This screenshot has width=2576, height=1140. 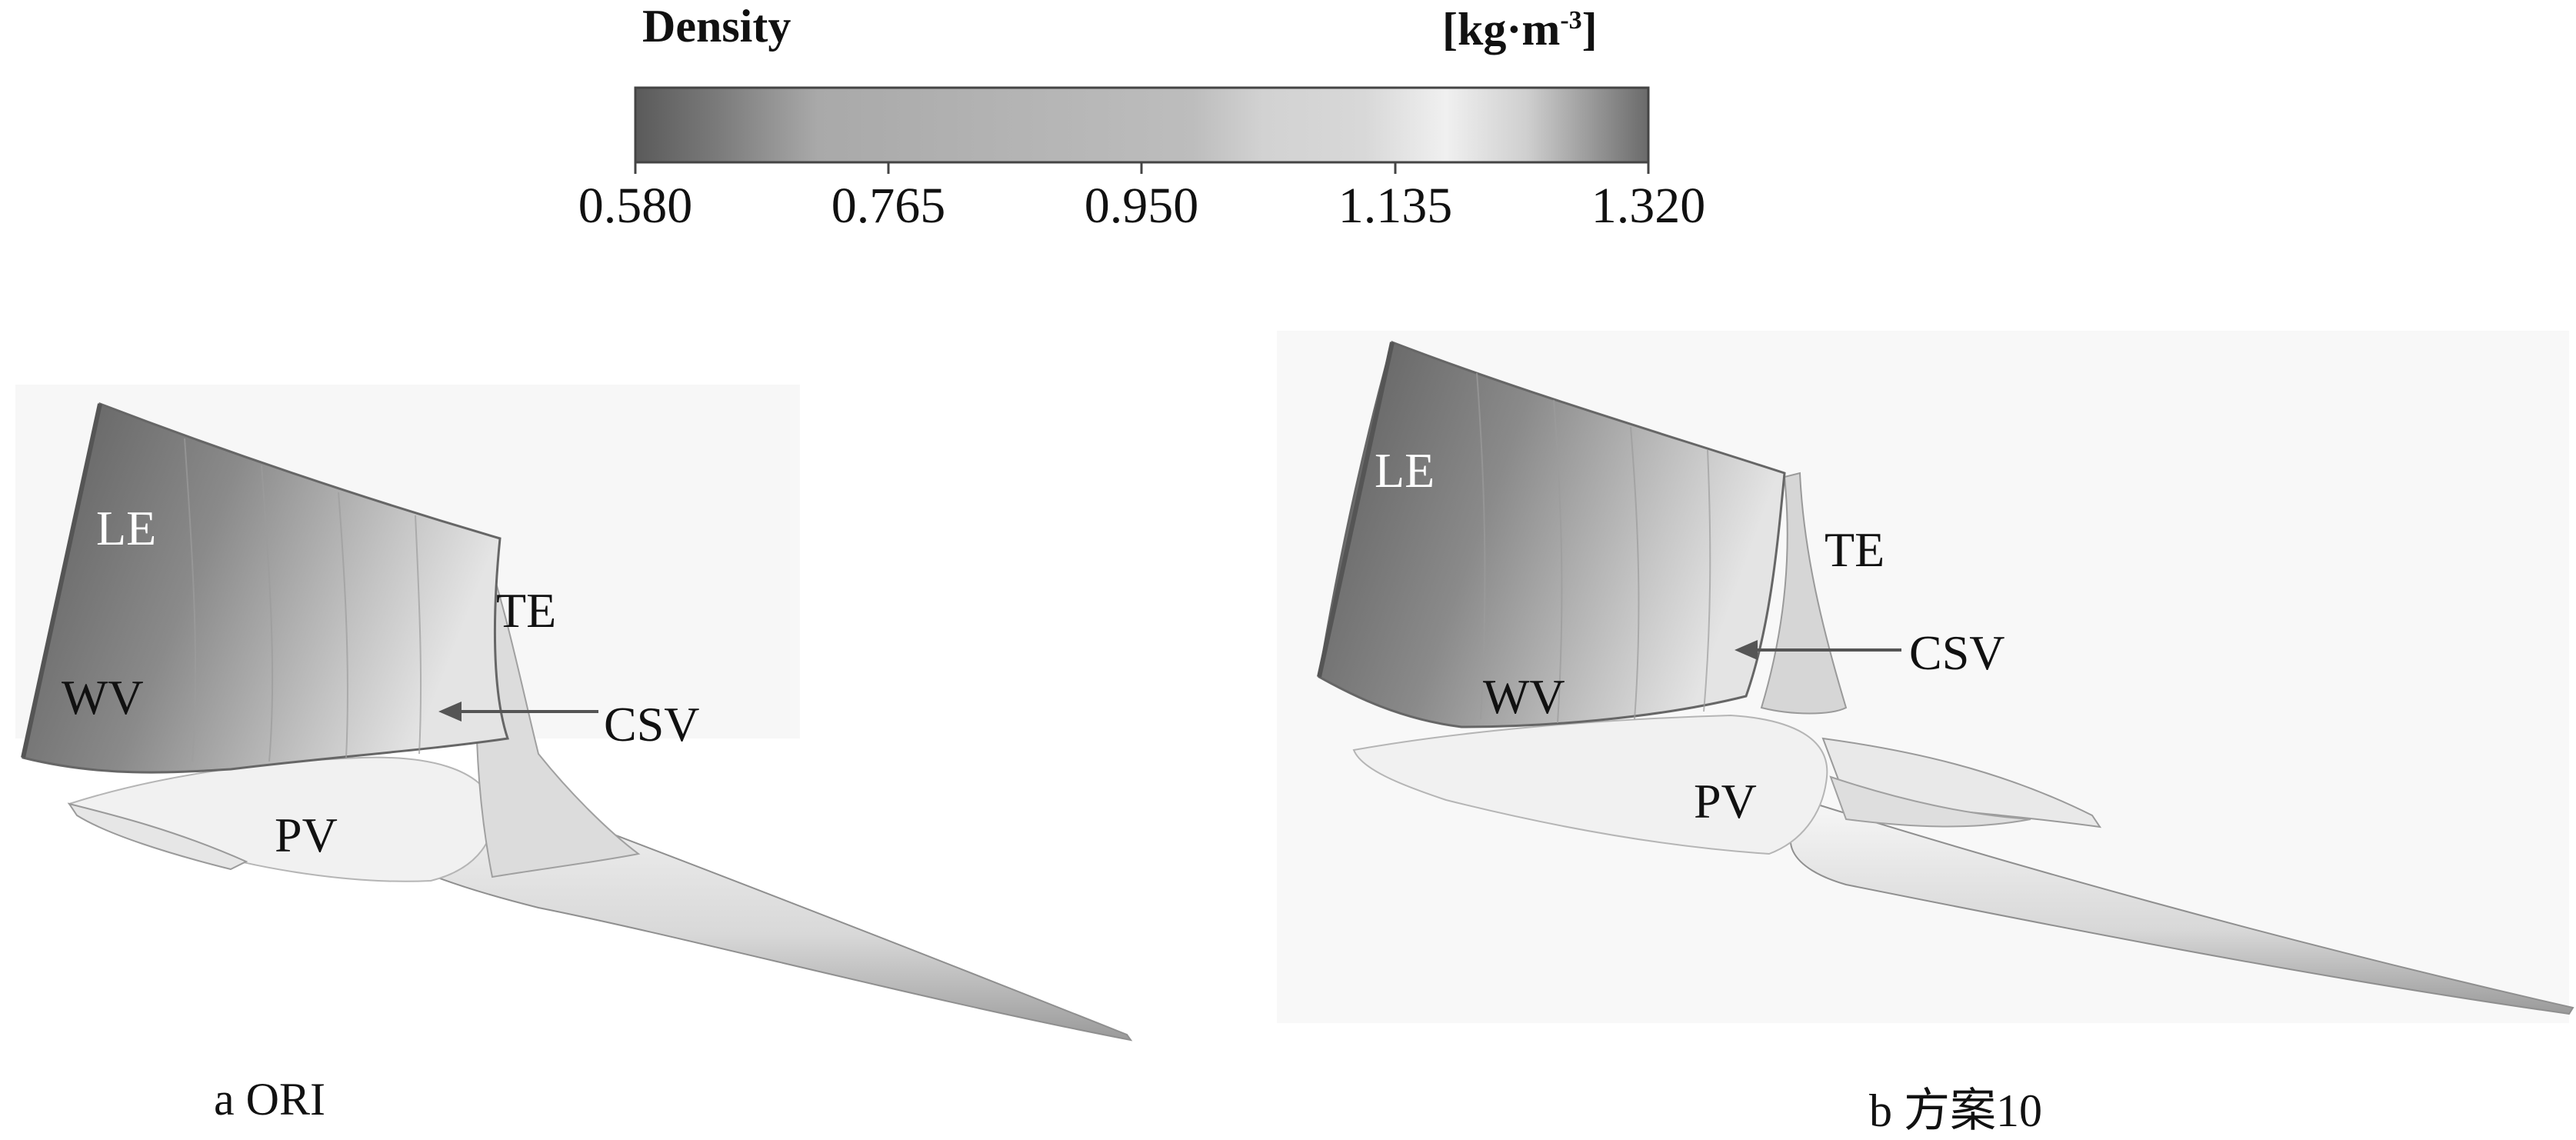 What do you see at coordinates (526, 610) in the screenshot?
I see `panel-a-label-te: TE` at bounding box center [526, 610].